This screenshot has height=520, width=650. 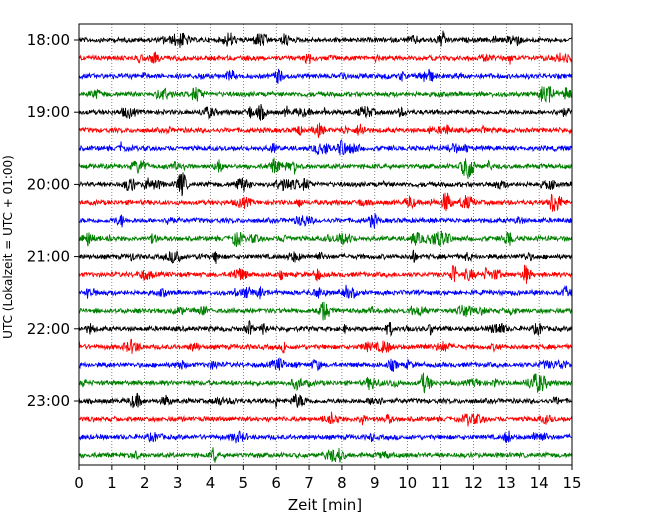 I want to click on y-tick-label: 19:00, so click(x=48, y=112).